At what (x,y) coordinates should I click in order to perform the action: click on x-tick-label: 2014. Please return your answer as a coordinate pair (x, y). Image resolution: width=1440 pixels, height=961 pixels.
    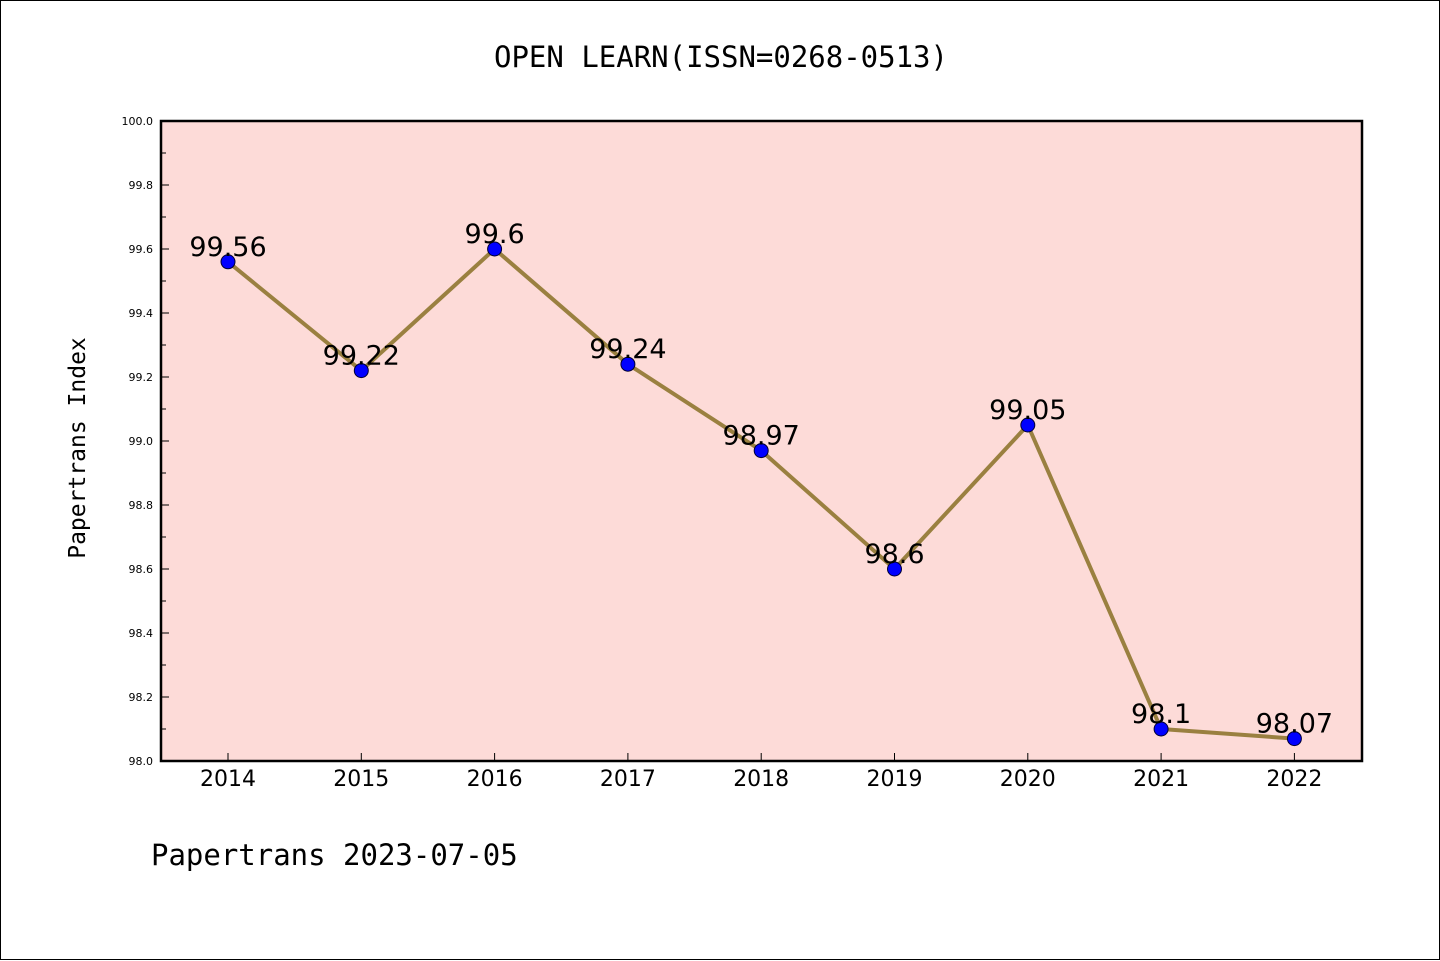
    Looking at the image, I should click on (228, 779).